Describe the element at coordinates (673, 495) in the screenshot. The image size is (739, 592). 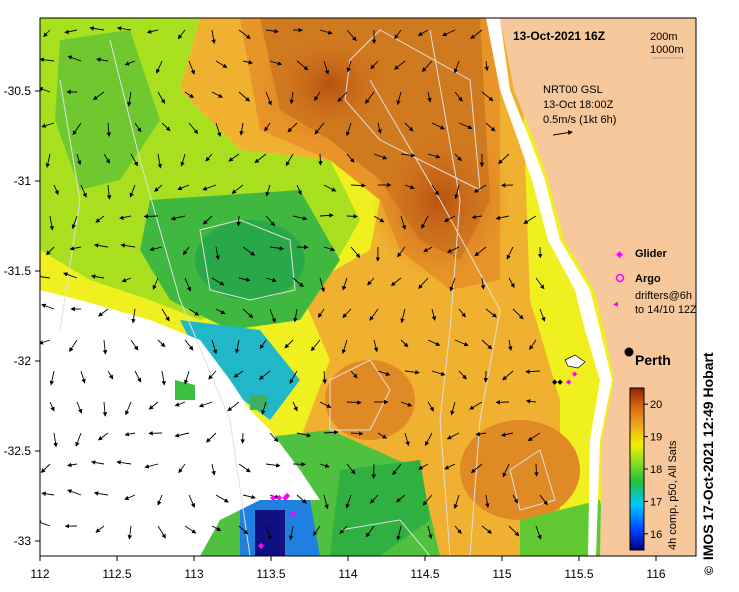
I see `colorbar-label: 4h comp, p50, All Sats` at that location.